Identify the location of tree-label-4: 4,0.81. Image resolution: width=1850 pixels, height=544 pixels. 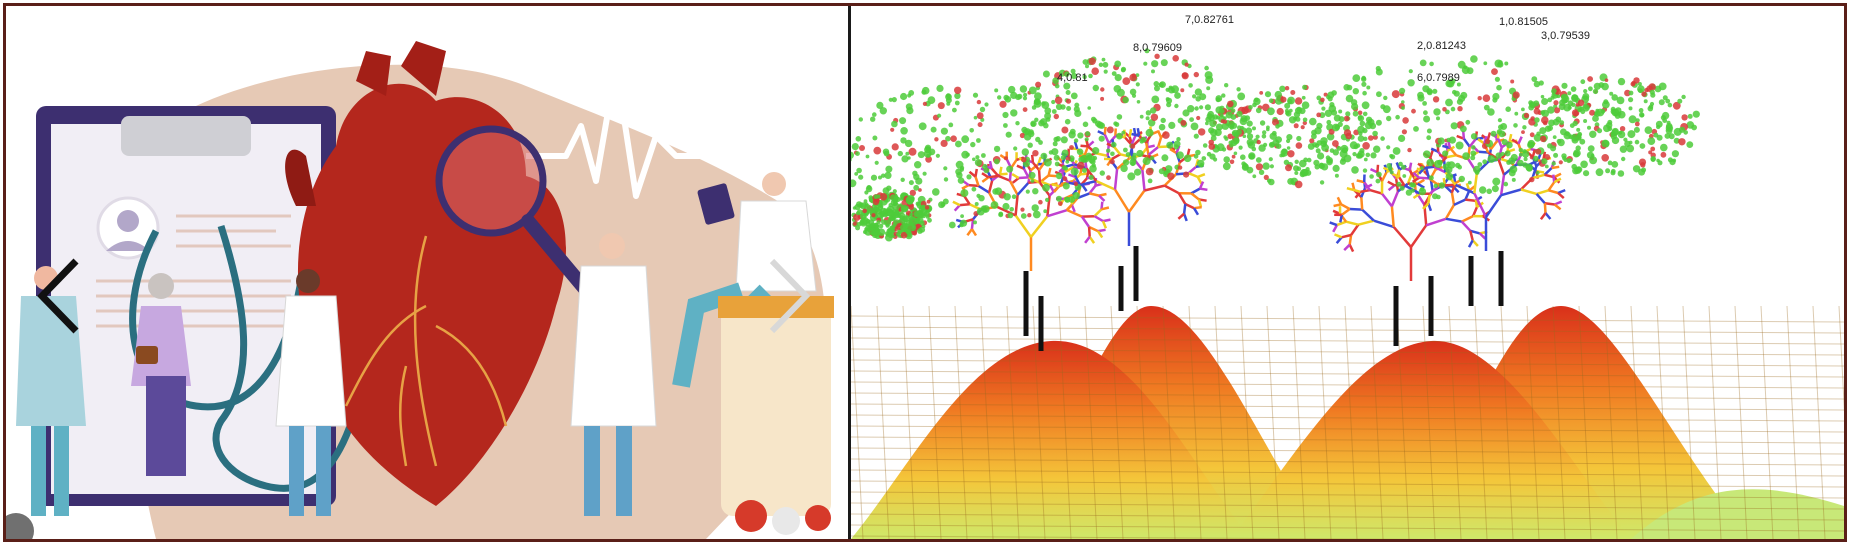
(1072, 78).